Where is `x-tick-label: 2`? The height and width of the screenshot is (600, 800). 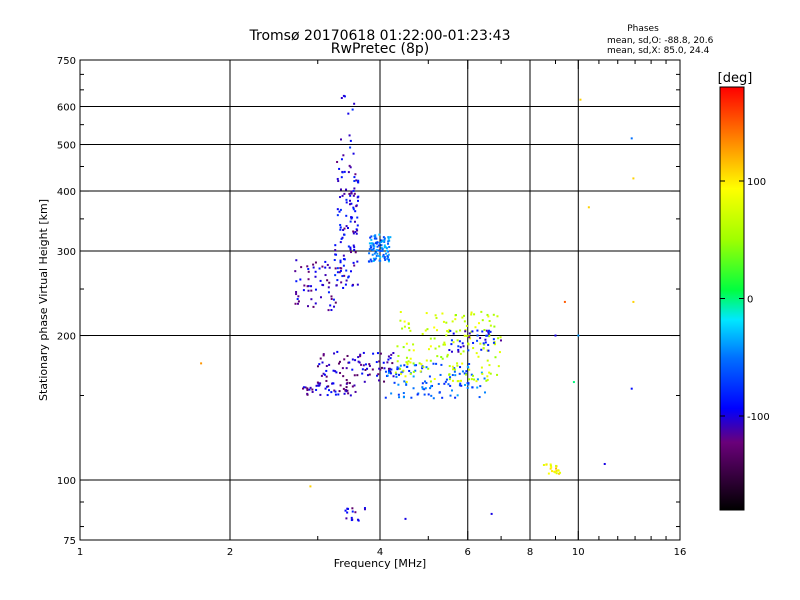
x-tick-label: 2 is located at coordinates (230, 552).